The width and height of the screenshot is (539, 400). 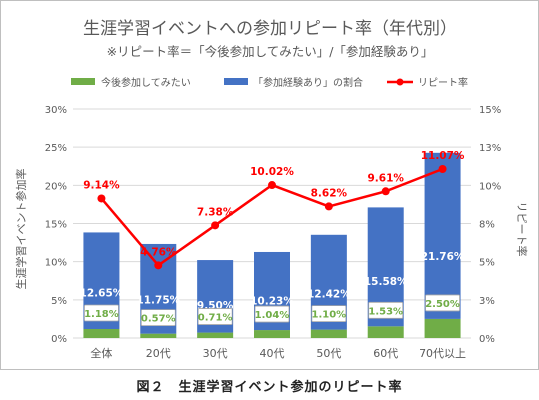 What do you see at coordinates (21, 229) in the screenshot?
I see `y-axis-label: 生涯学習イベント参加率` at bounding box center [21, 229].